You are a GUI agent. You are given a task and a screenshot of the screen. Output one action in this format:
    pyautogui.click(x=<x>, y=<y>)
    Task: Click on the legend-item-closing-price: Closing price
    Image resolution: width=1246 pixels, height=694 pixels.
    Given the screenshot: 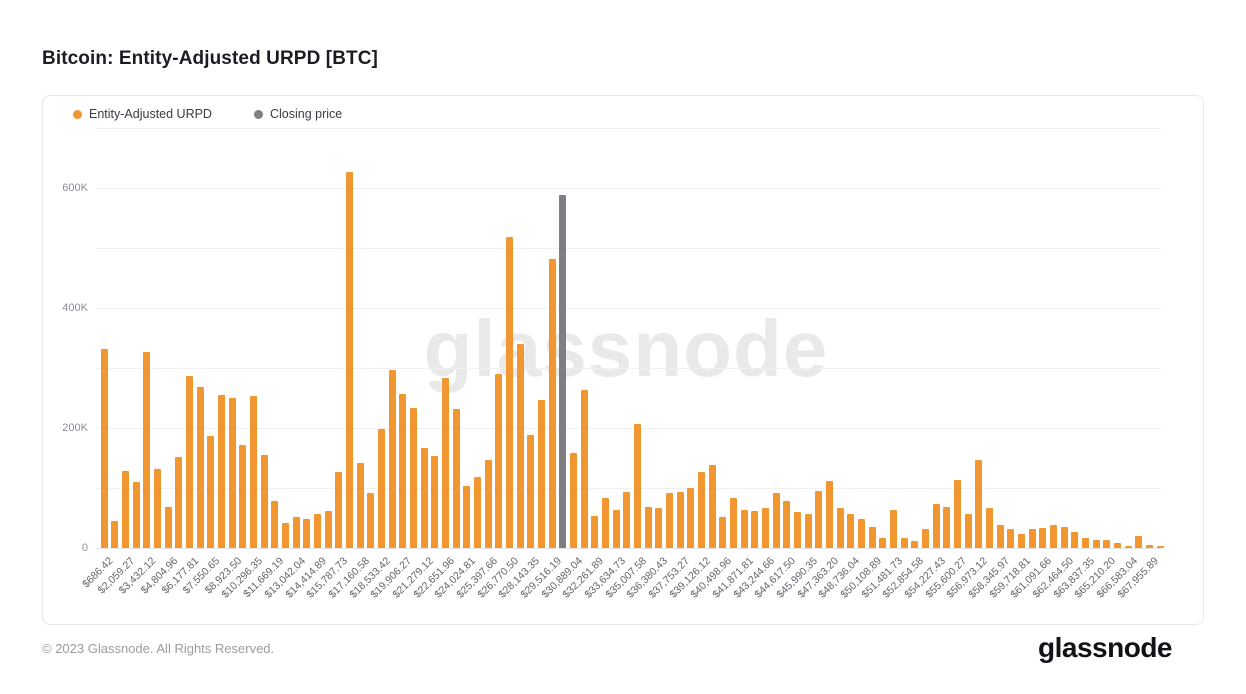 What is the action you would take?
    pyautogui.click(x=297, y=114)
    